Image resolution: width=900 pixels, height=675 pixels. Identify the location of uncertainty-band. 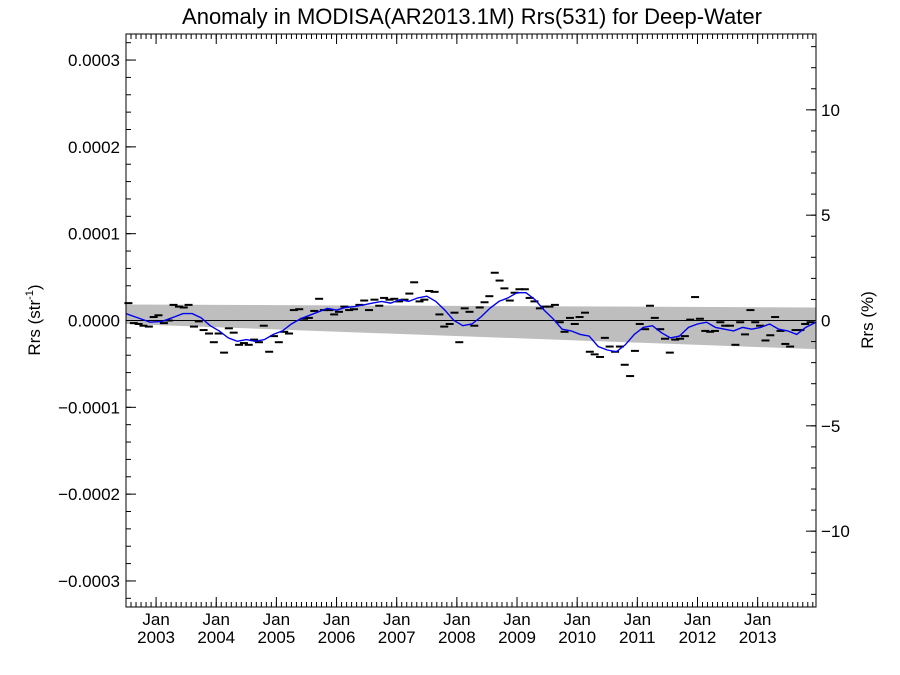
(471, 327).